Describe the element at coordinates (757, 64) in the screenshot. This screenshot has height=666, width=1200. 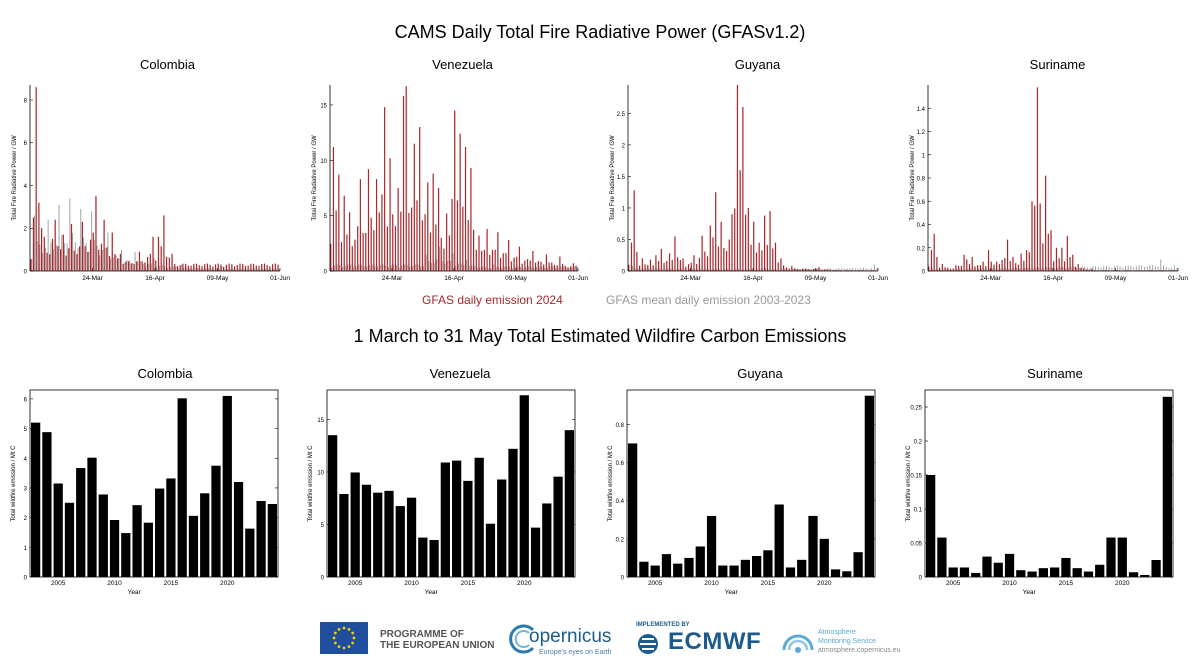
I see `daily-title-guyana: Guyana` at that location.